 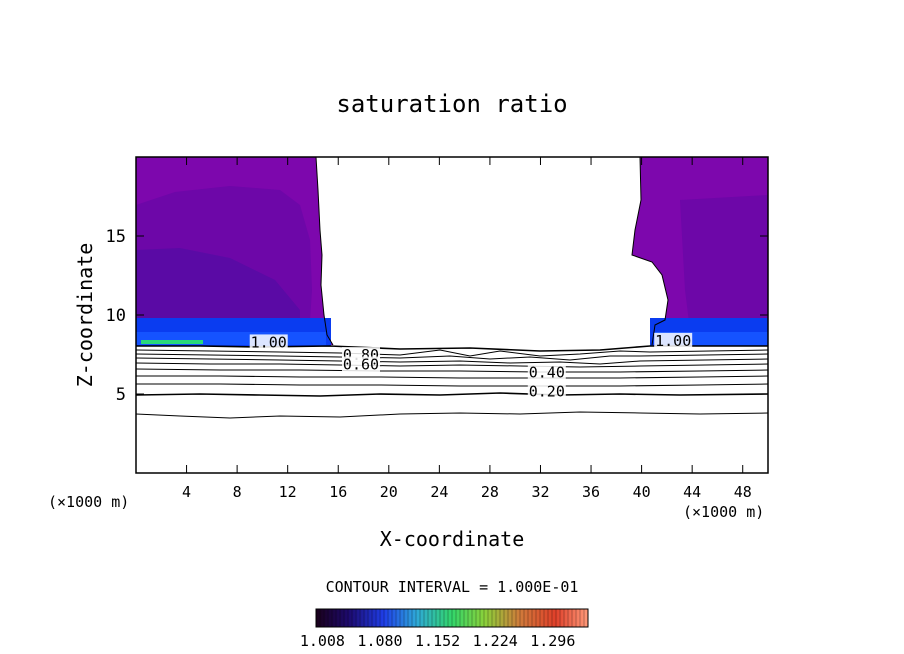 I want to click on colorbar-tick-label: 1.080, so click(x=379, y=641).